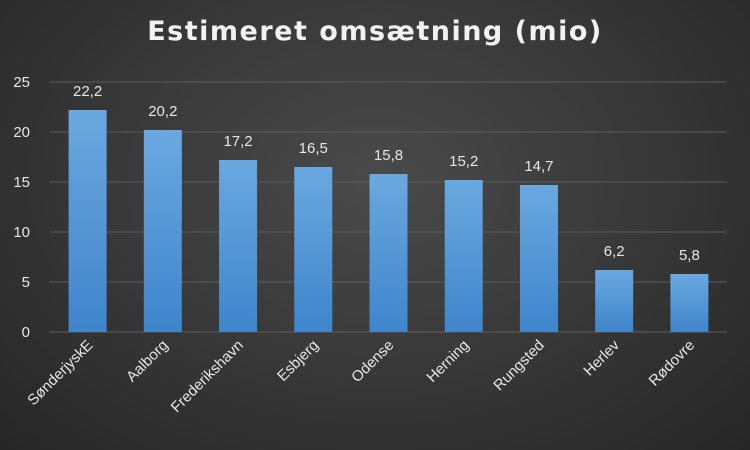 The height and width of the screenshot is (450, 750). Describe the element at coordinates (162, 111) in the screenshot. I see `data-label: 20,2` at that location.